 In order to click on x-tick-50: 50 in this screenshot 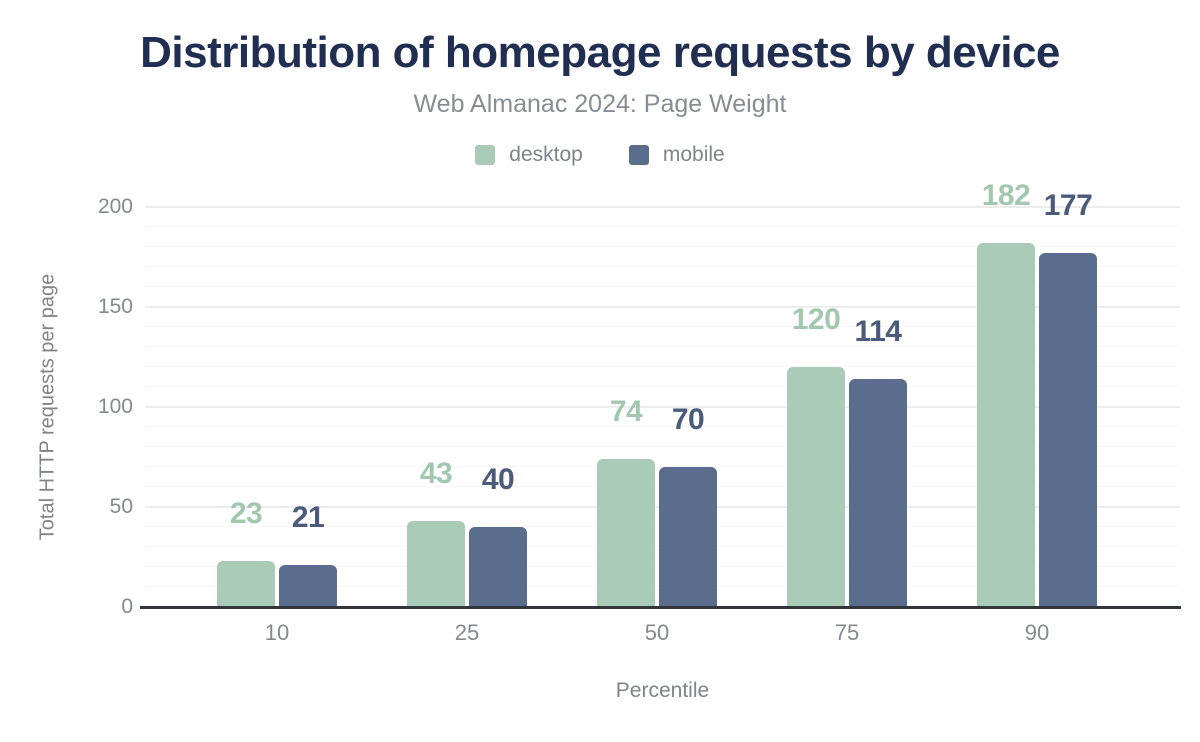, I will do `click(657, 632)`.